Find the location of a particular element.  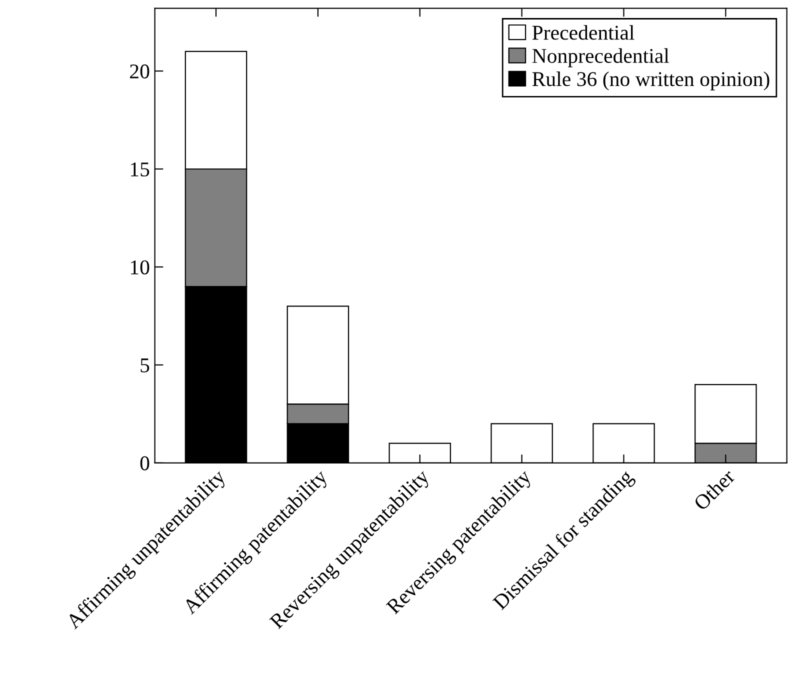

y-tick-label: 15 is located at coordinates (140, 169).